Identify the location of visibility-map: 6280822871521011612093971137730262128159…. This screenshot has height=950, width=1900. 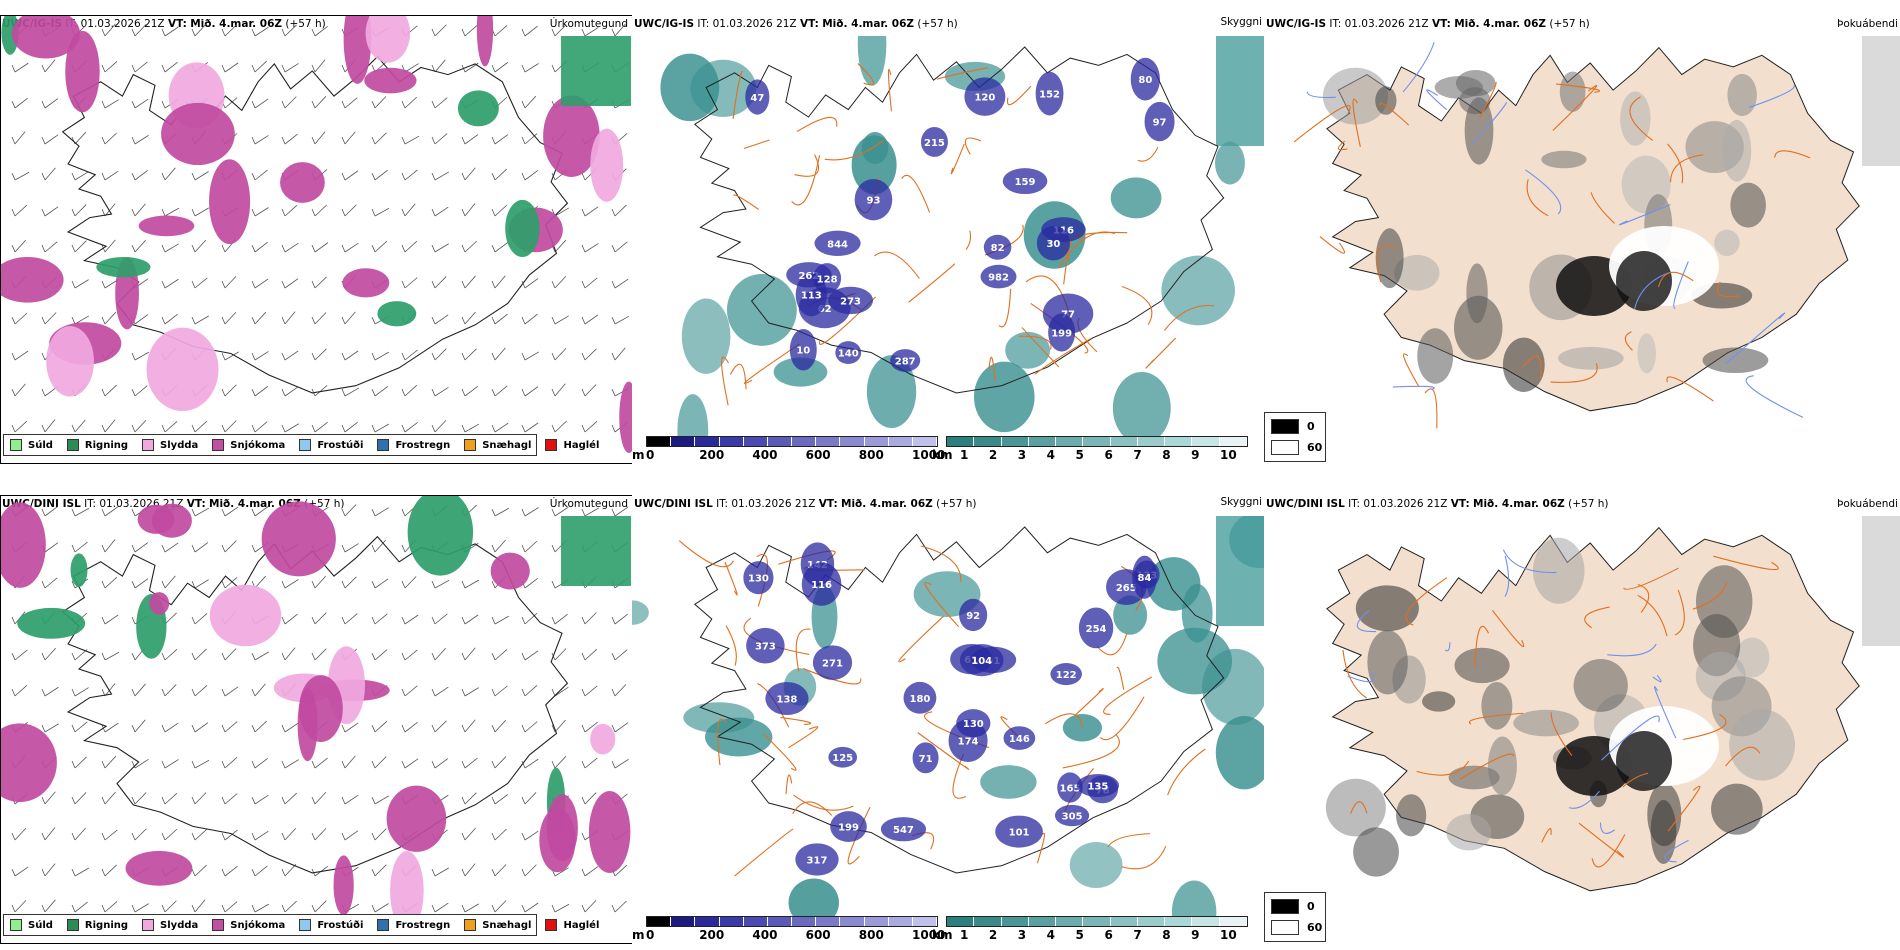
(948, 236).